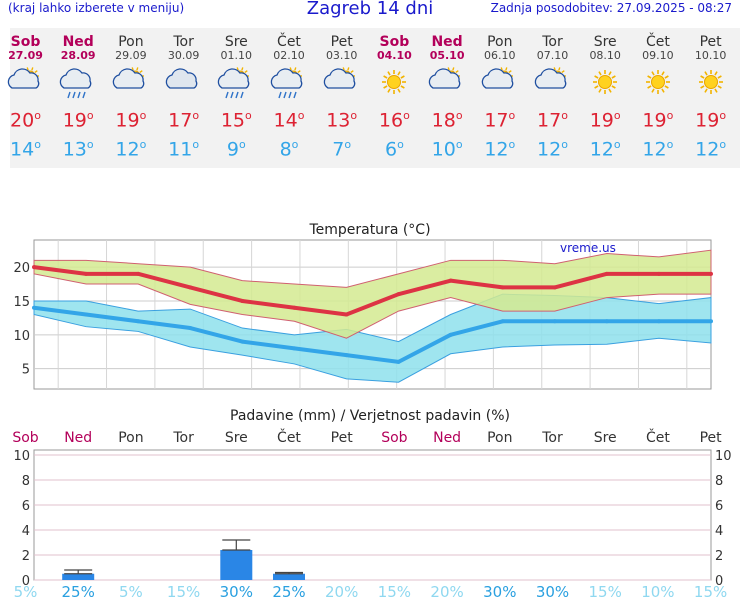 This screenshot has width=740, height=600. Describe the element at coordinates (285, 149) in the screenshot. I see `min-temp-value: 8` at that location.